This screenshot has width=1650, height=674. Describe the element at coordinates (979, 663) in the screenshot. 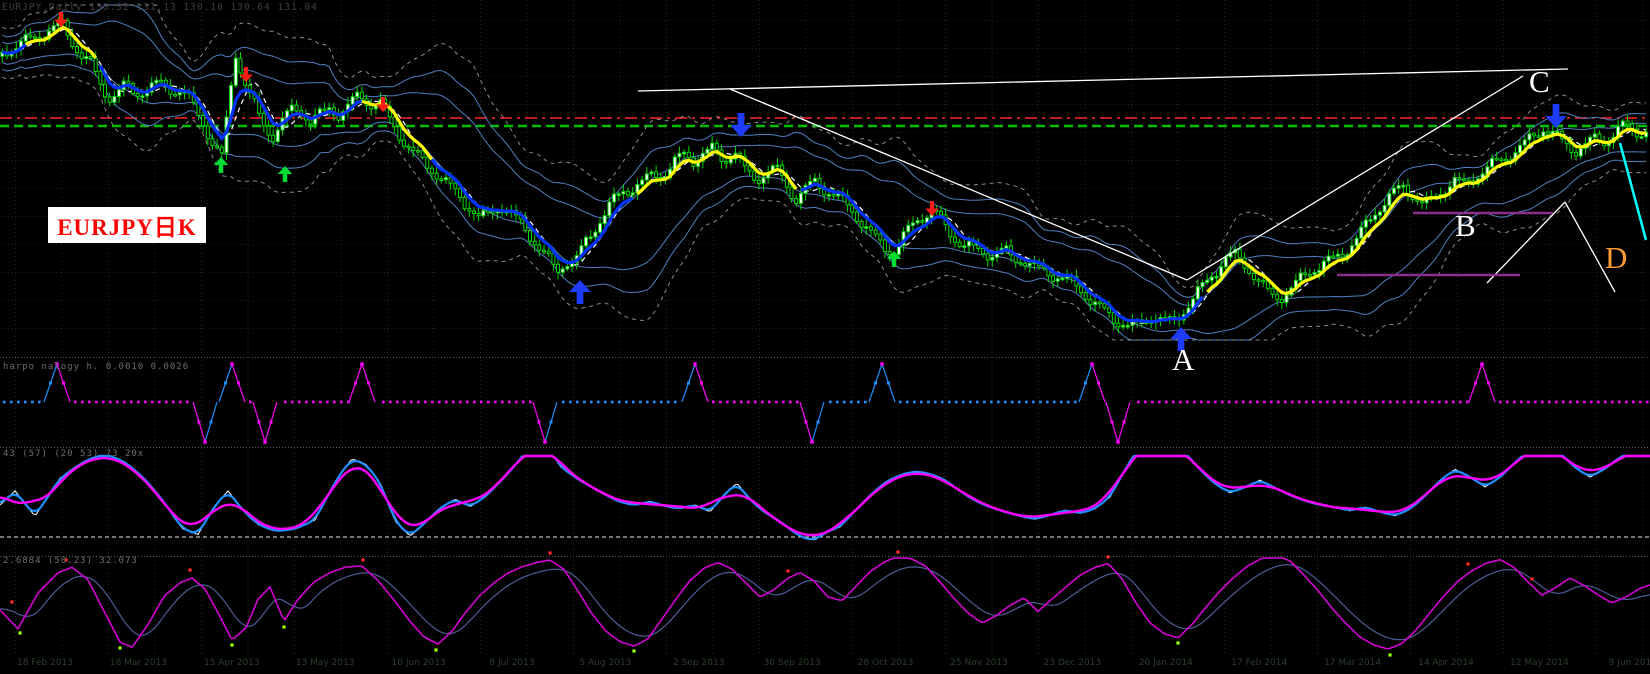

I see `date-label: 25 Nov 2013` at that location.